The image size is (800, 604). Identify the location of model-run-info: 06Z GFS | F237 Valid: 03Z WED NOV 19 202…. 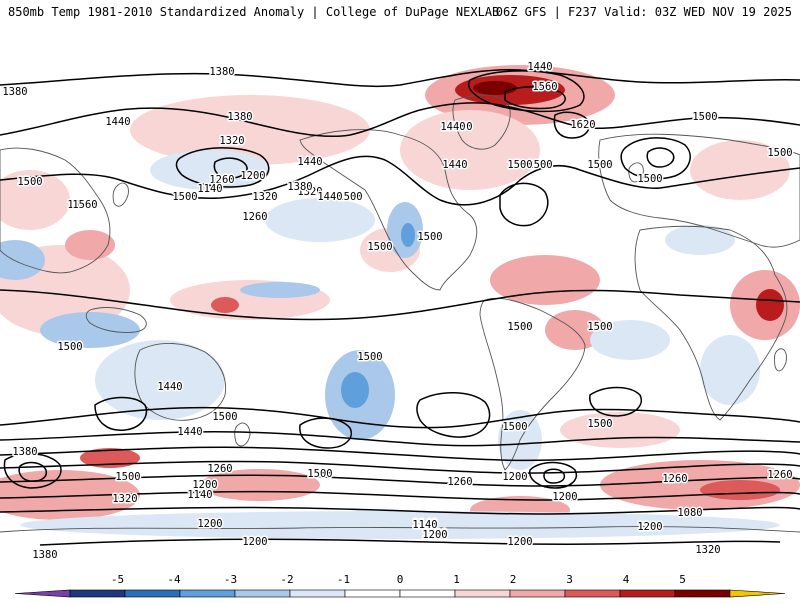
(643, 12).